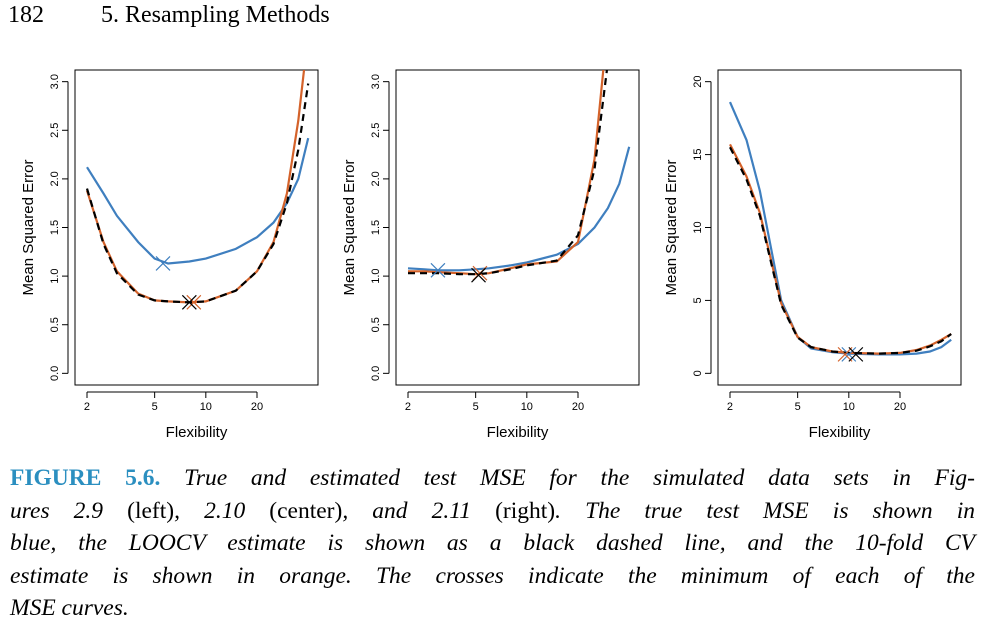  Describe the element at coordinates (419, 510) in the screenshot. I see `caption-text: , and 2.11` at that location.